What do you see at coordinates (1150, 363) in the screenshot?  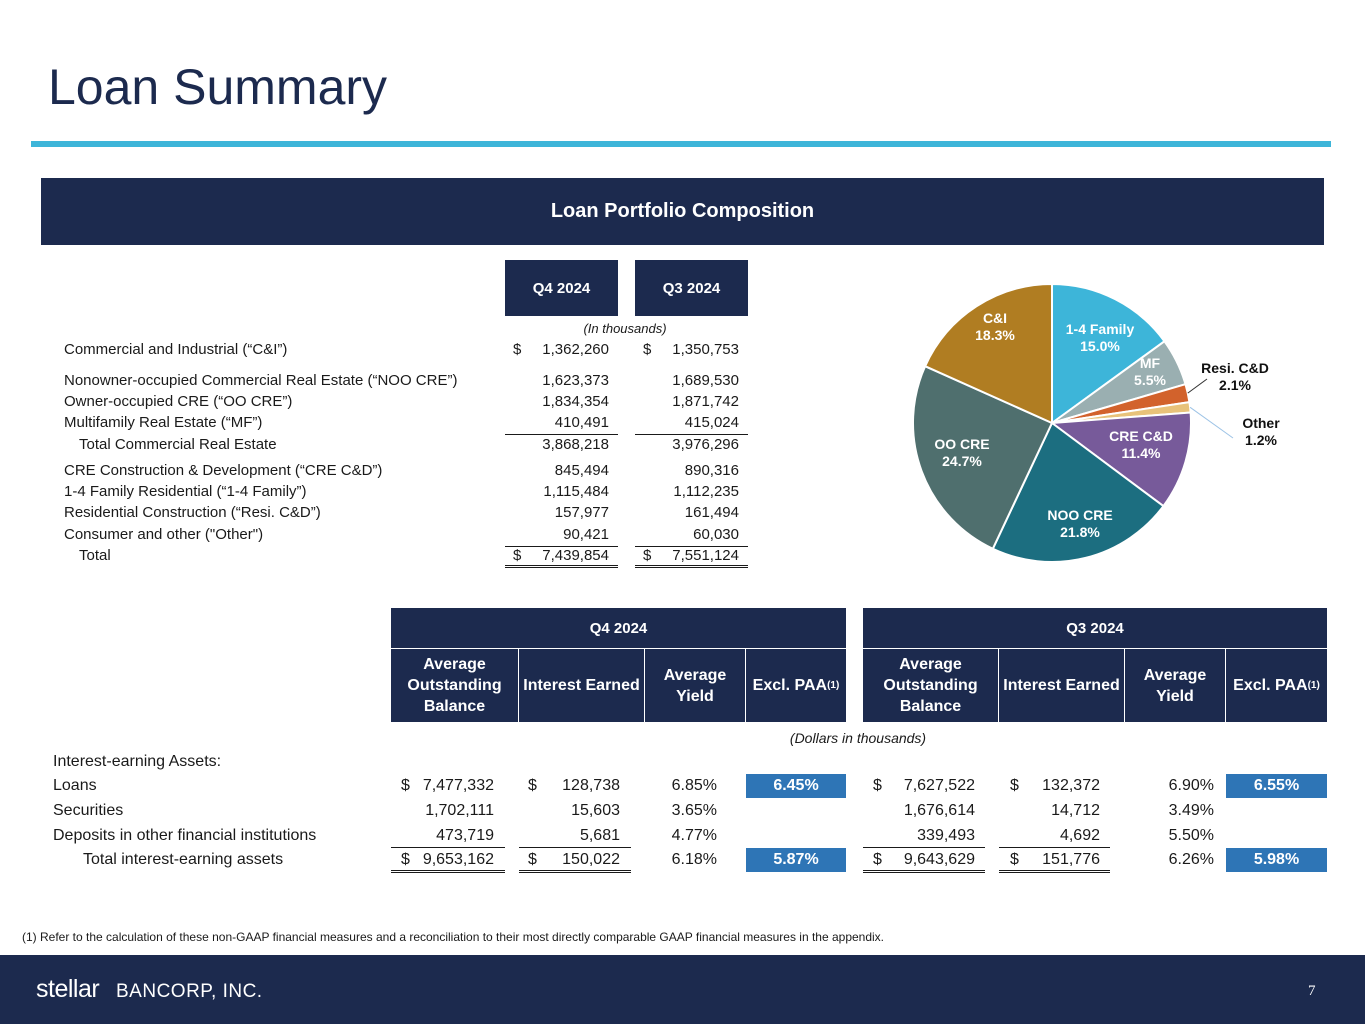 I see `slice-label: MF` at bounding box center [1150, 363].